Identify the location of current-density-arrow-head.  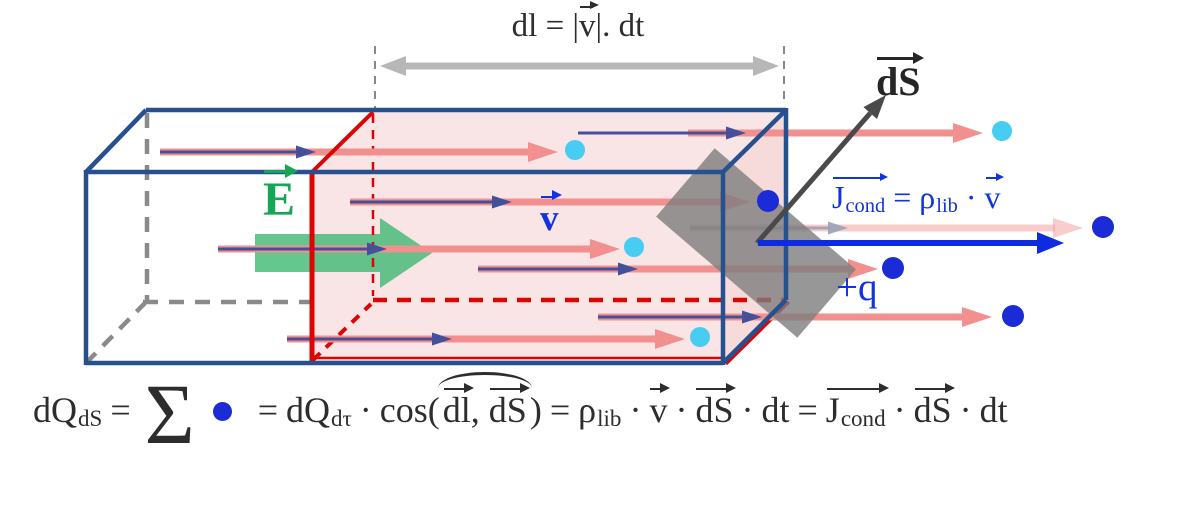
(1050, 243).